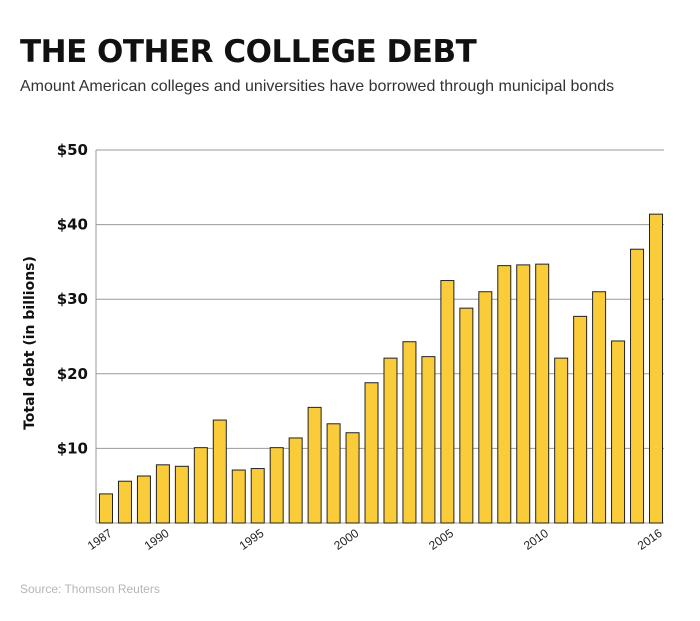  I want to click on bar-2008, so click(504, 394).